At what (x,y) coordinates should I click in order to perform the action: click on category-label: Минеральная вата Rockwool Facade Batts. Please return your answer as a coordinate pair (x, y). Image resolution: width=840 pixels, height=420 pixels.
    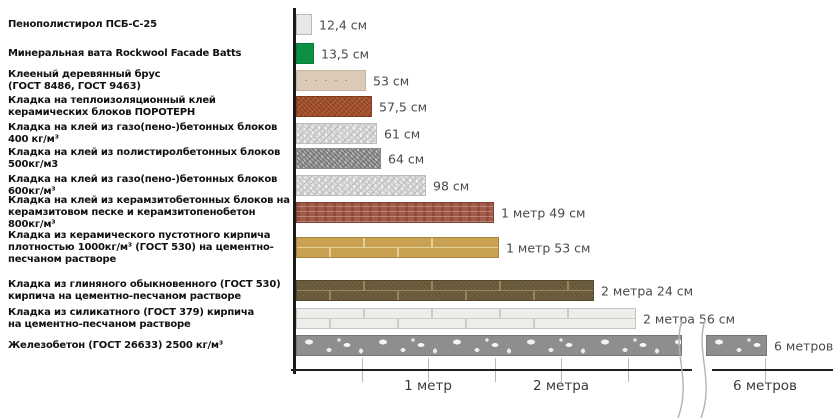
    Looking at the image, I should click on (125, 53).